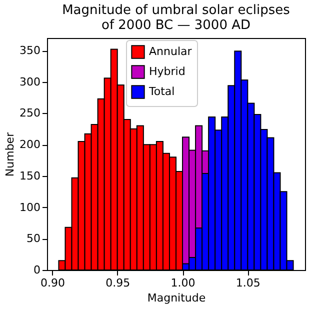 Image resolution: width=330 pixels, height=330 pixels. I want to click on x-tick-label: 1.00, so click(183, 283).